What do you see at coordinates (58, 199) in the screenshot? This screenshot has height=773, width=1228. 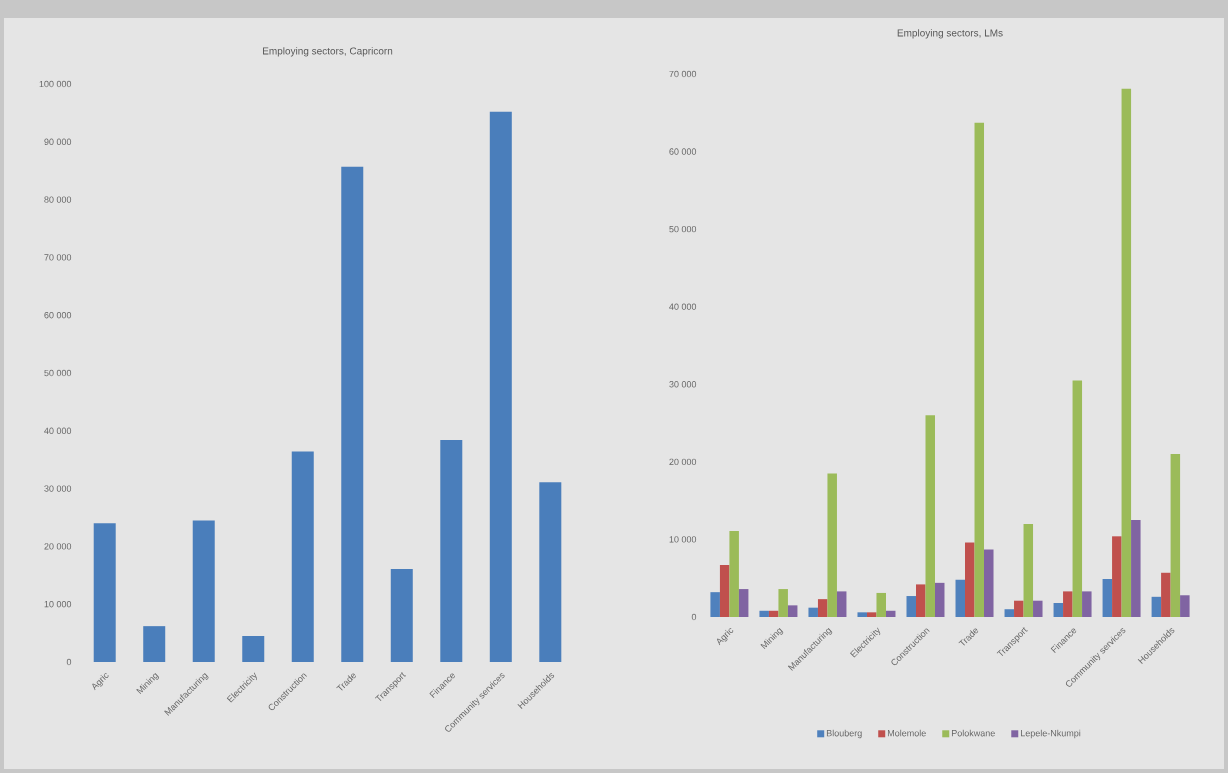 I see `y-tick-label: 80 000` at bounding box center [58, 199].